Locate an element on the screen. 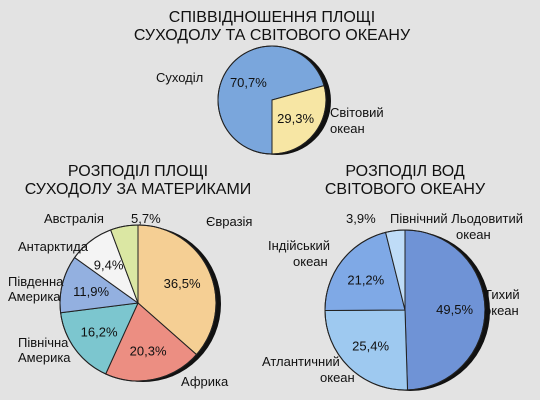 The image size is (540, 400). pie-1-outline is located at coordinates (138, 303).